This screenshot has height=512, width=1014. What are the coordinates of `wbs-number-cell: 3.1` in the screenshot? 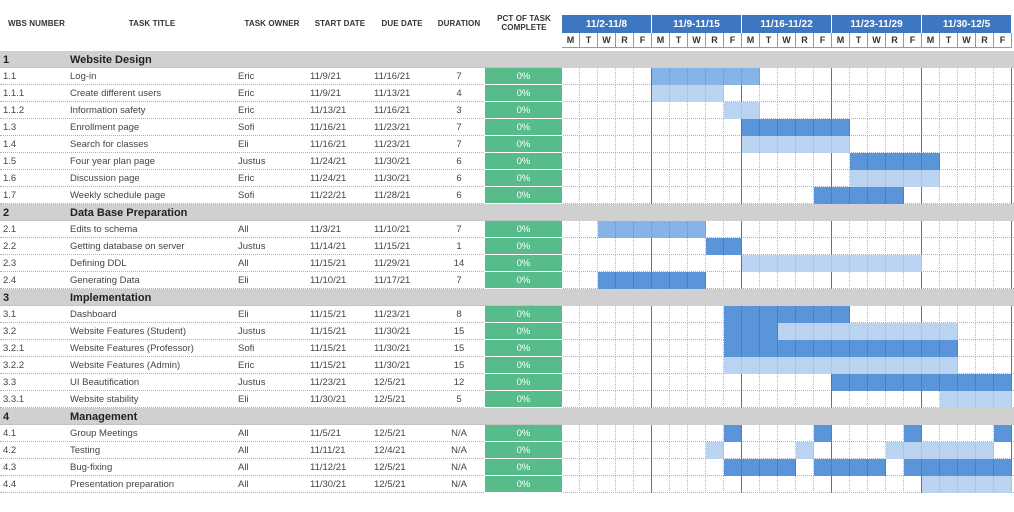 It's located at (10, 314).